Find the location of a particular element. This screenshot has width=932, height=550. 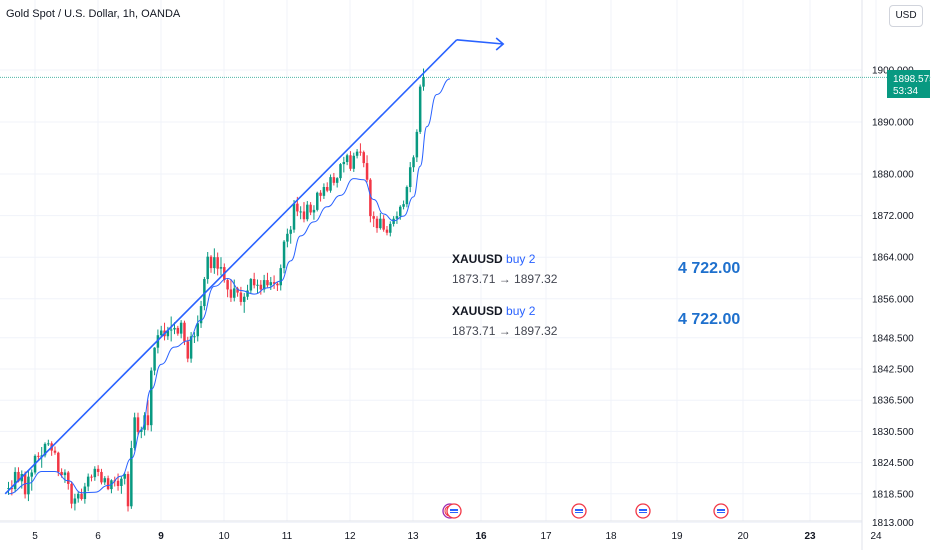

x-tick-label: 12 is located at coordinates (350, 536).